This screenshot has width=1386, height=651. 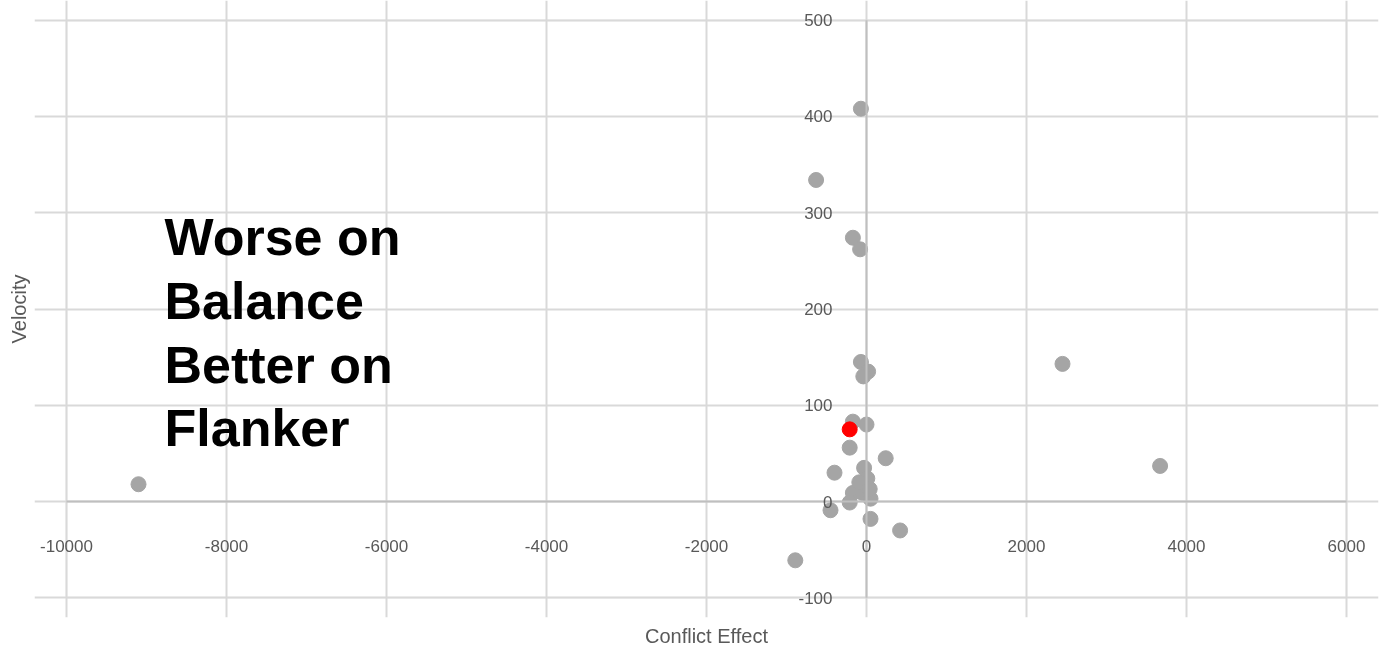 I want to click on y-tick-label: 300, so click(x=818, y=213).